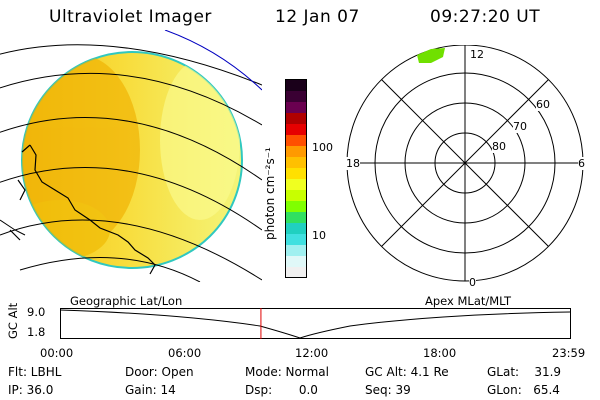 Image resolution: width=600 pixels, height=400 pixels. What do you see at coordinates (523, 390) in the screenshot?
I see `glon-status: GLon: 65.4` at bounding box center [523, 390].